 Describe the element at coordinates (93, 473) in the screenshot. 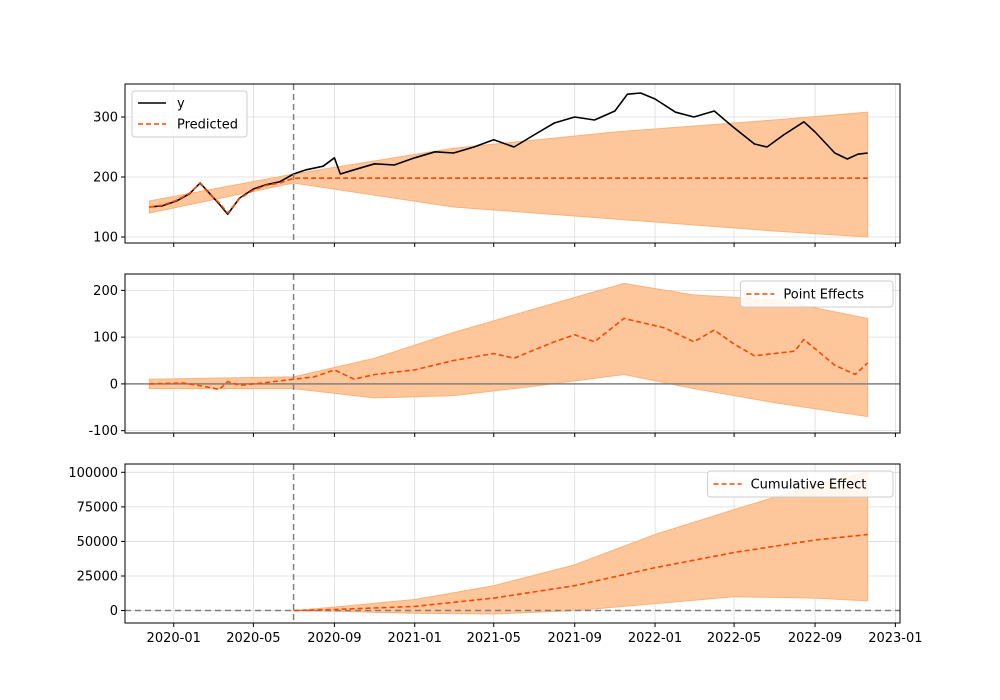

I see `y-tick-label: 100000` at that location.